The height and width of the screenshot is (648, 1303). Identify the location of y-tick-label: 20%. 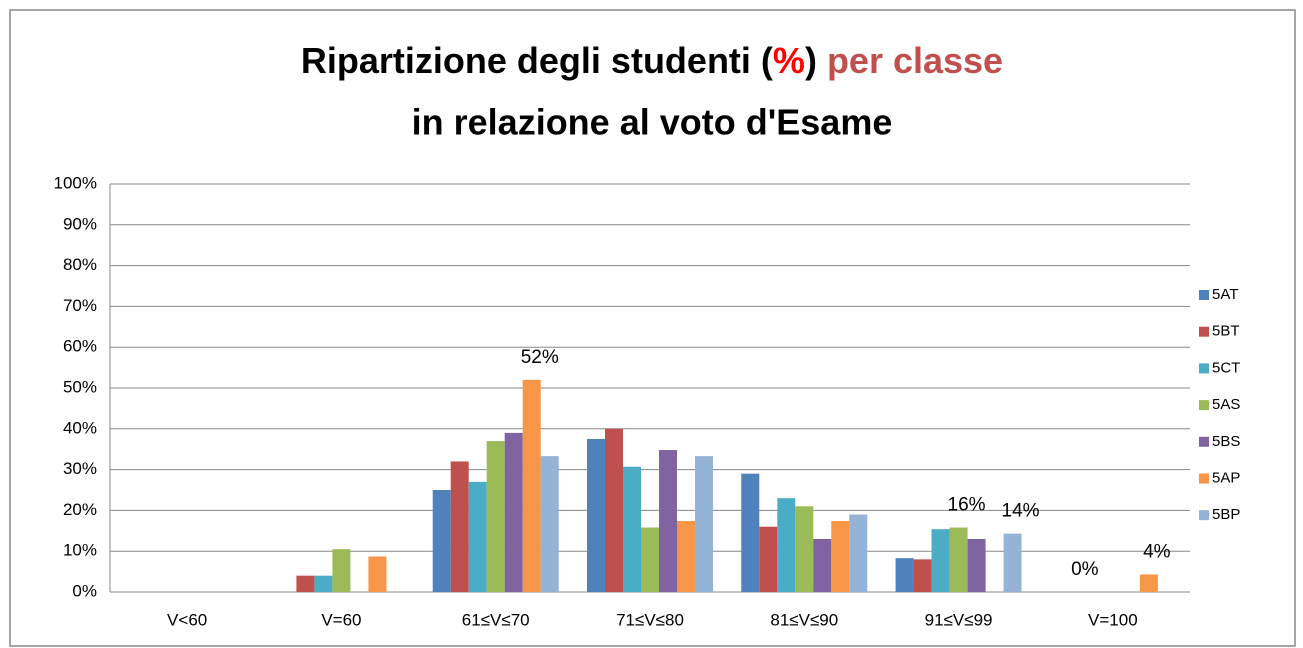
(80, 509).